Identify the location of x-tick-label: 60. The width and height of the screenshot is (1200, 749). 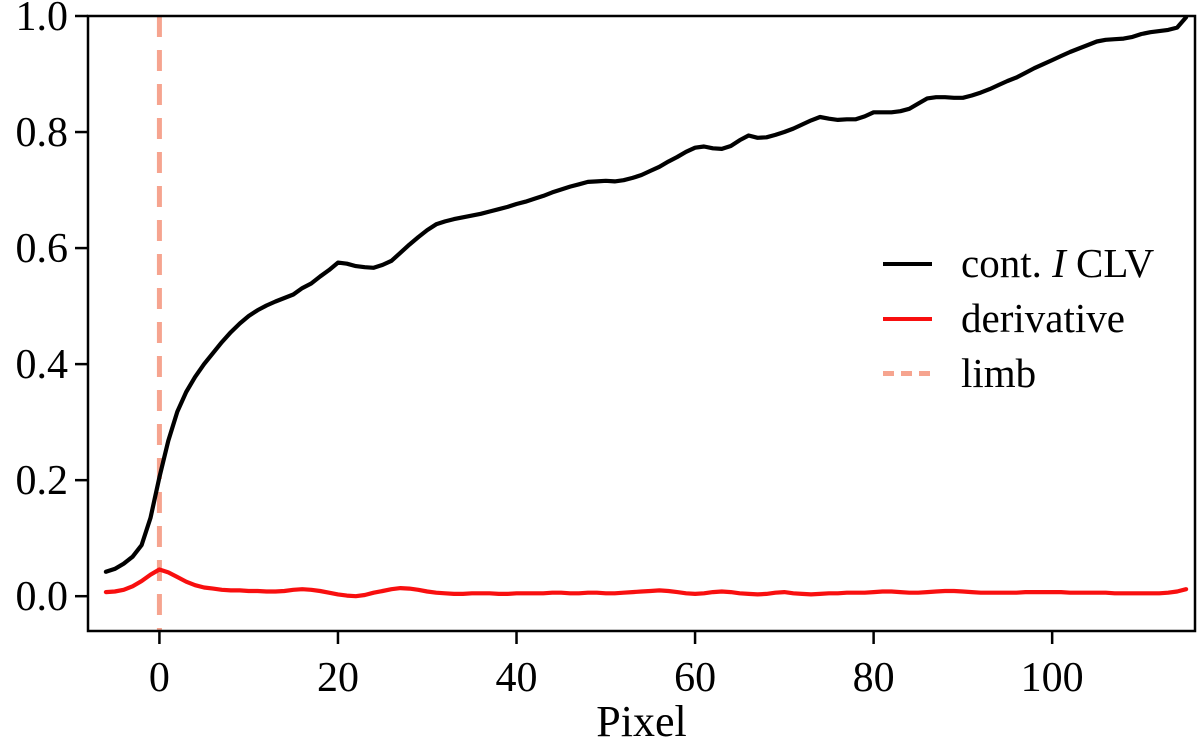
(695, 678).